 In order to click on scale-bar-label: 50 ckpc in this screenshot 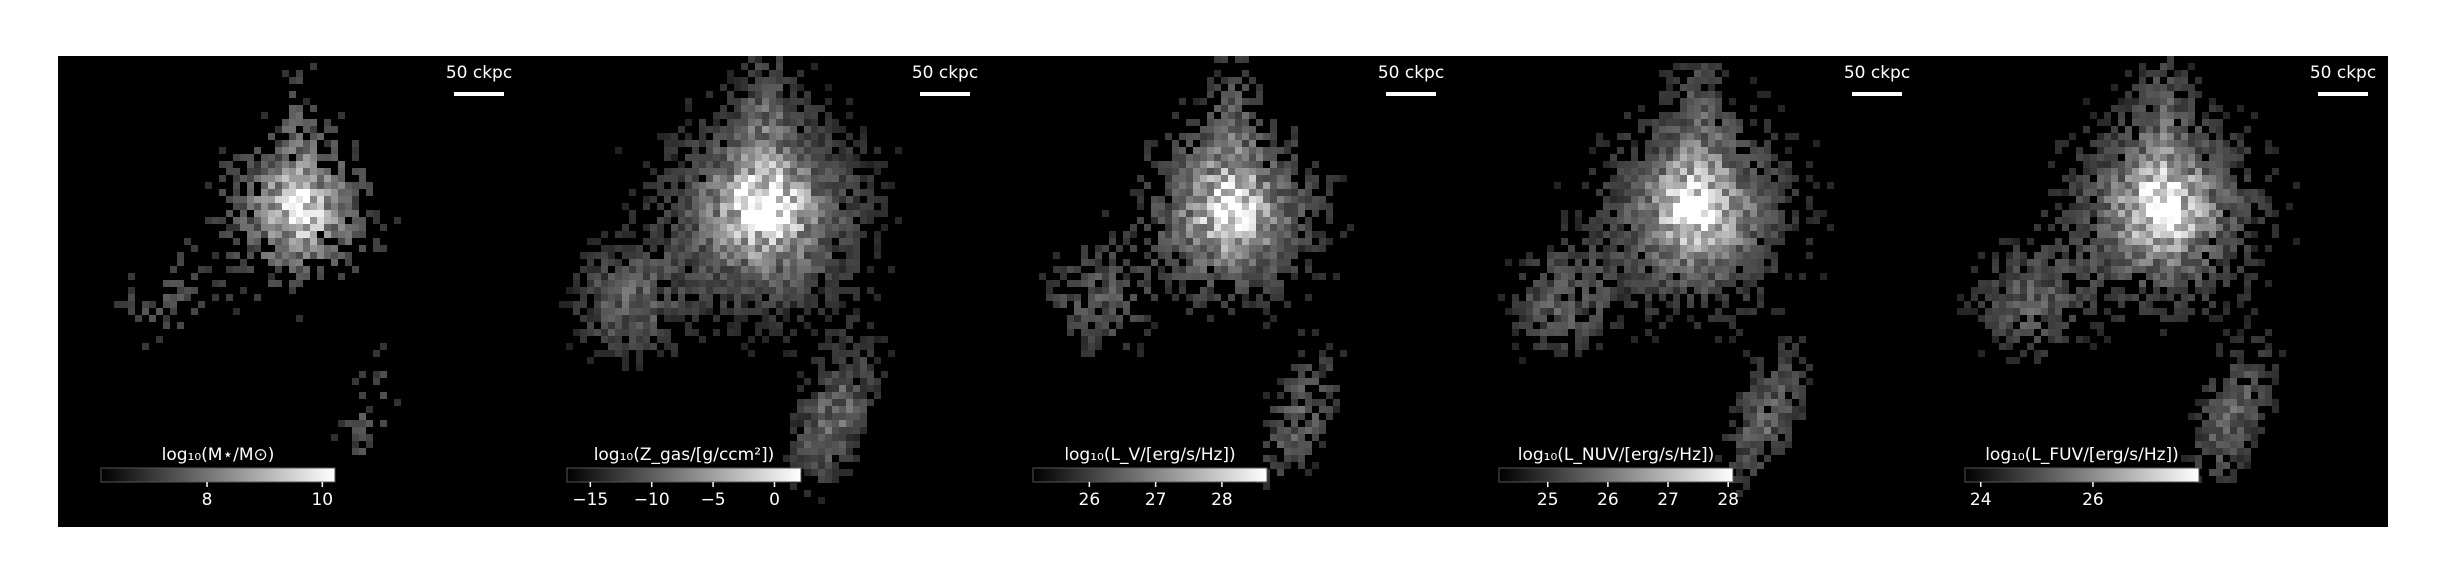, I will do `click(1877, 73)`.